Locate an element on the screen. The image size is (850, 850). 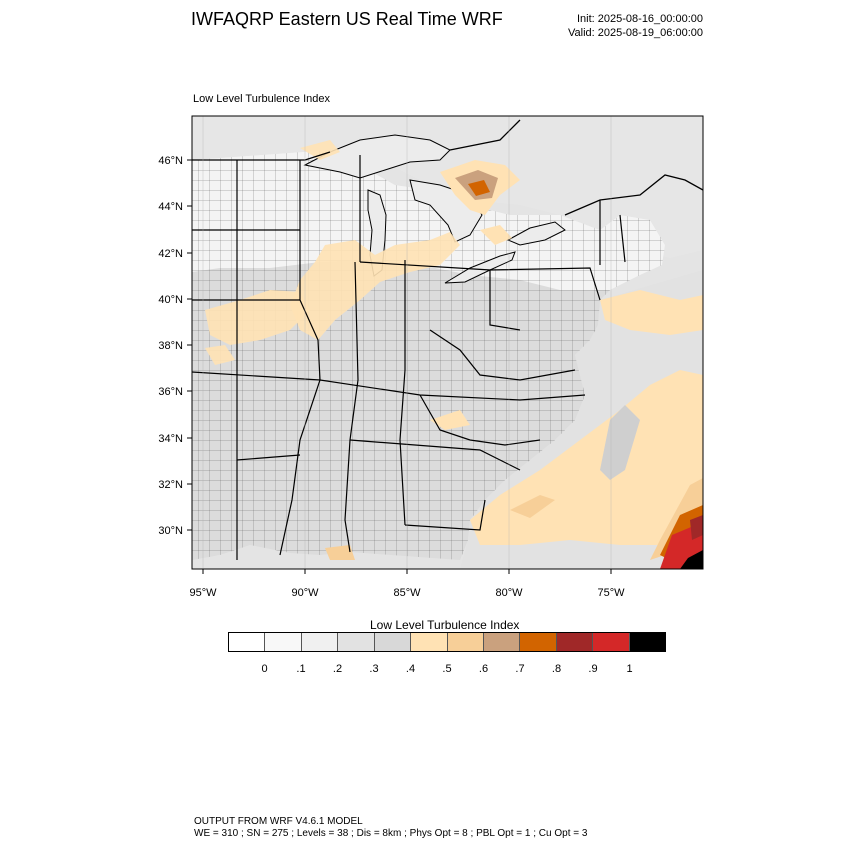
lat-label: 38°N is located at coordinates (170, 346).